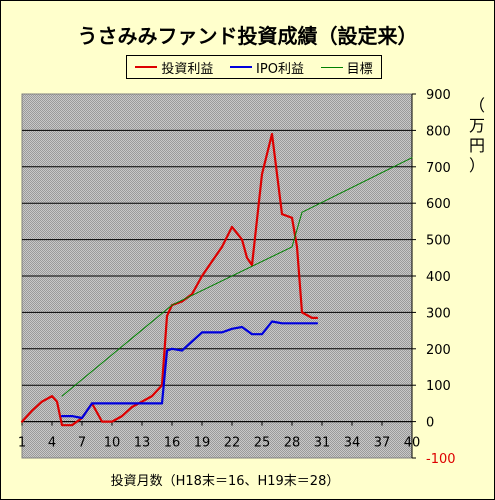 The width and height of the screenshot is (495, 500). Describe the element at coordinates (438, 241) in the screenshot. I see `y-tick-label: 500` at that location.